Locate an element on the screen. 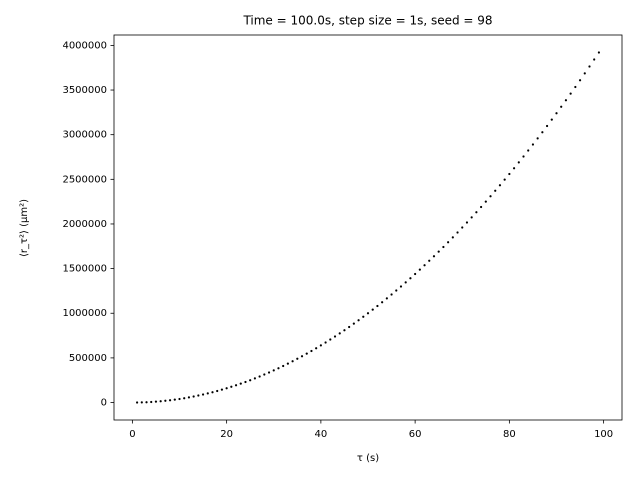 The width and height of the screenshot is (640, 480). y-tick-label: 3500000 is located at coordinates (84, 90).